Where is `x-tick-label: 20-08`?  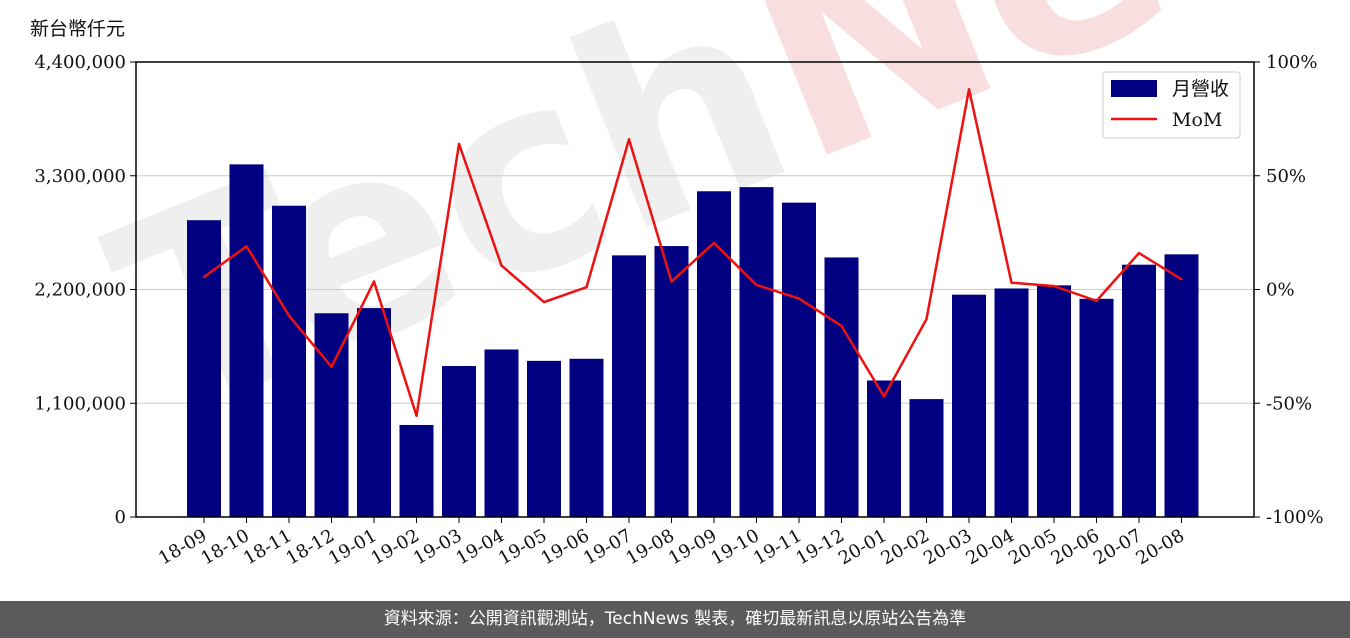
x-tick-label: 20-08 is located at coordinates (1160, 547).